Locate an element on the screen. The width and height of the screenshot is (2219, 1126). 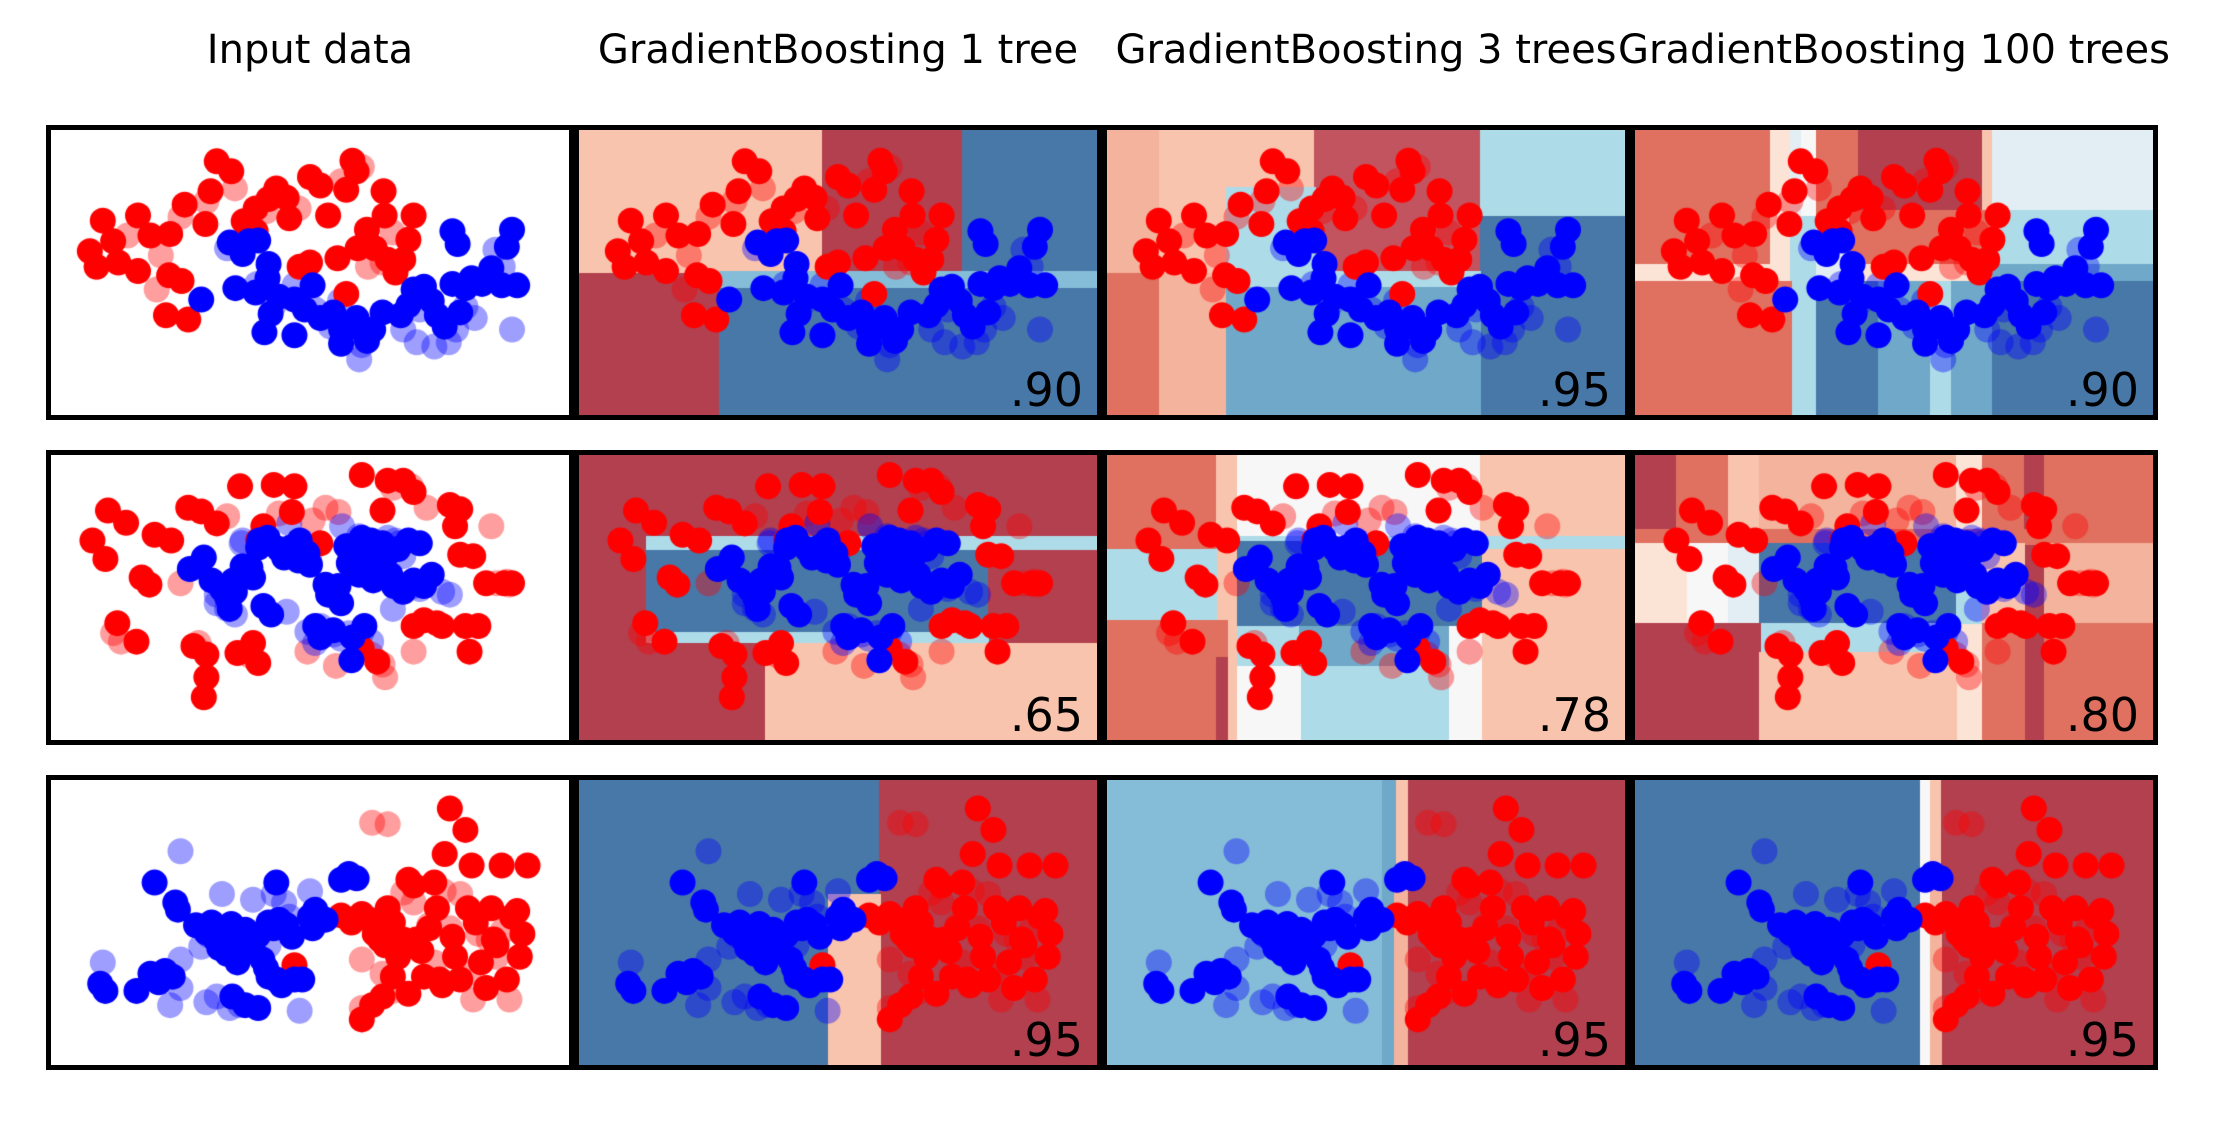
score-circles-gb3: .78 is located at coordinates (1574, 715).